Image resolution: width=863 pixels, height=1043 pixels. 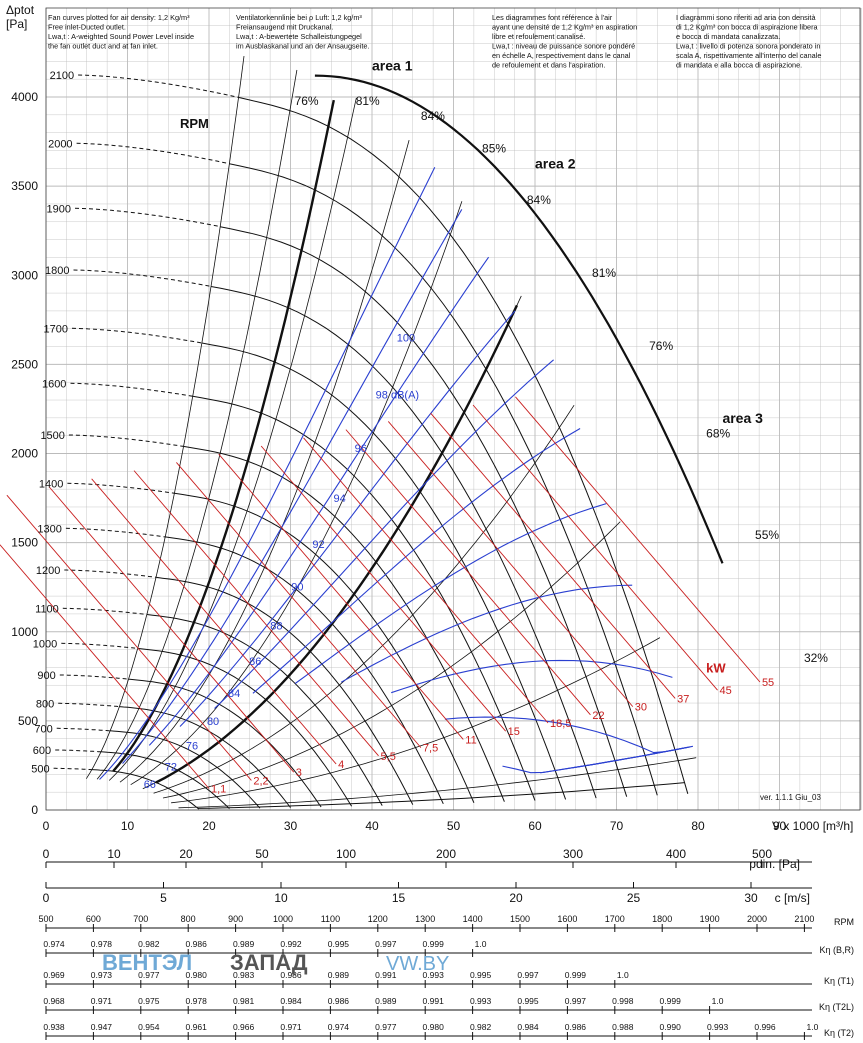 I want to click on power-label: 18,5, so click(x=560, y=724).